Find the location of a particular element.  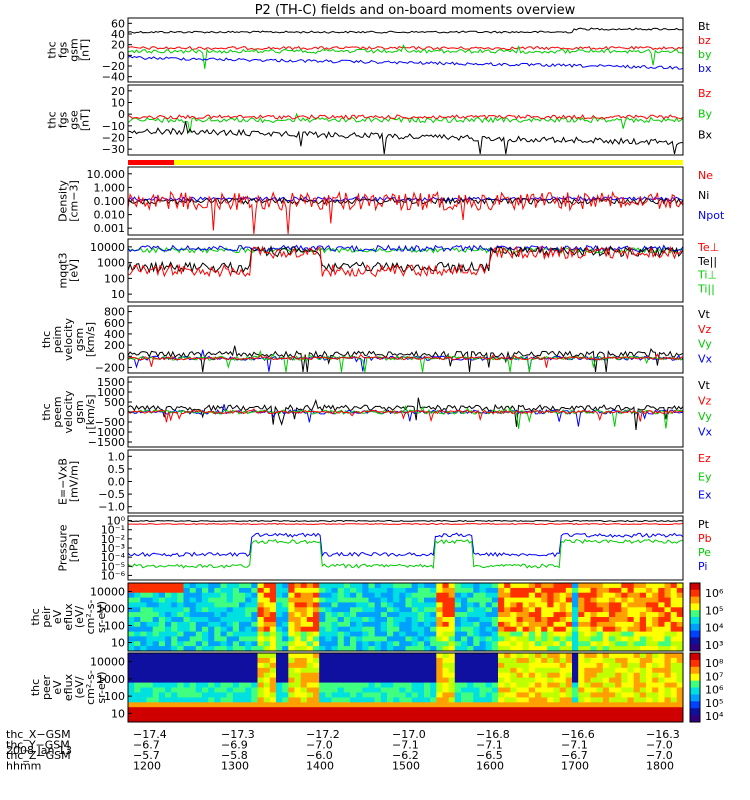

x-axis-row-label: thc_Y−GSM is located at coordinates (38, 745).